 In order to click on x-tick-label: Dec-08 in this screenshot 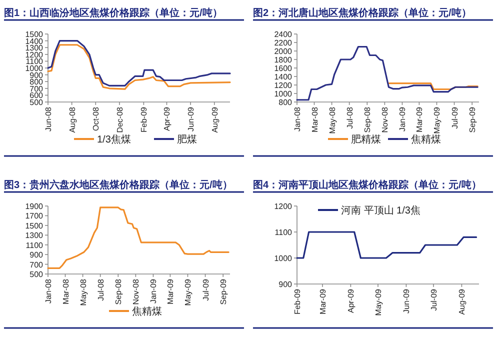, I will do `click(119, 119)`.